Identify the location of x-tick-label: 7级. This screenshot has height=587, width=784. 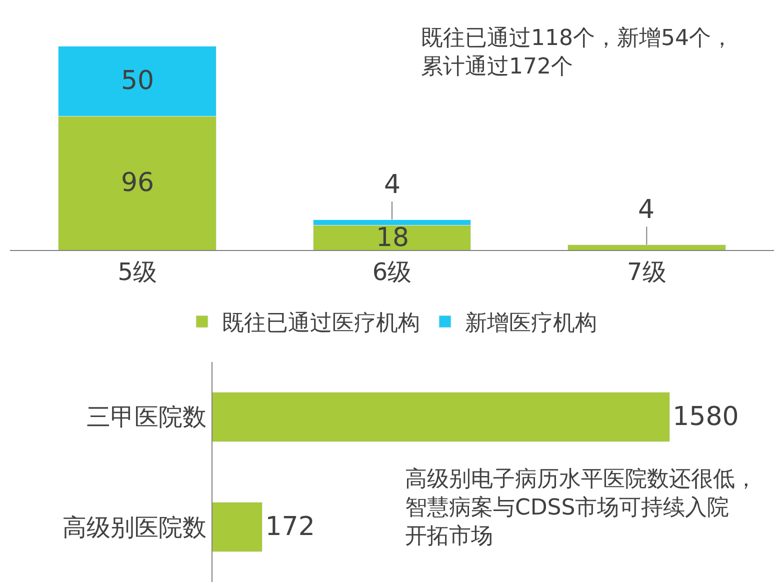
(646, 272).